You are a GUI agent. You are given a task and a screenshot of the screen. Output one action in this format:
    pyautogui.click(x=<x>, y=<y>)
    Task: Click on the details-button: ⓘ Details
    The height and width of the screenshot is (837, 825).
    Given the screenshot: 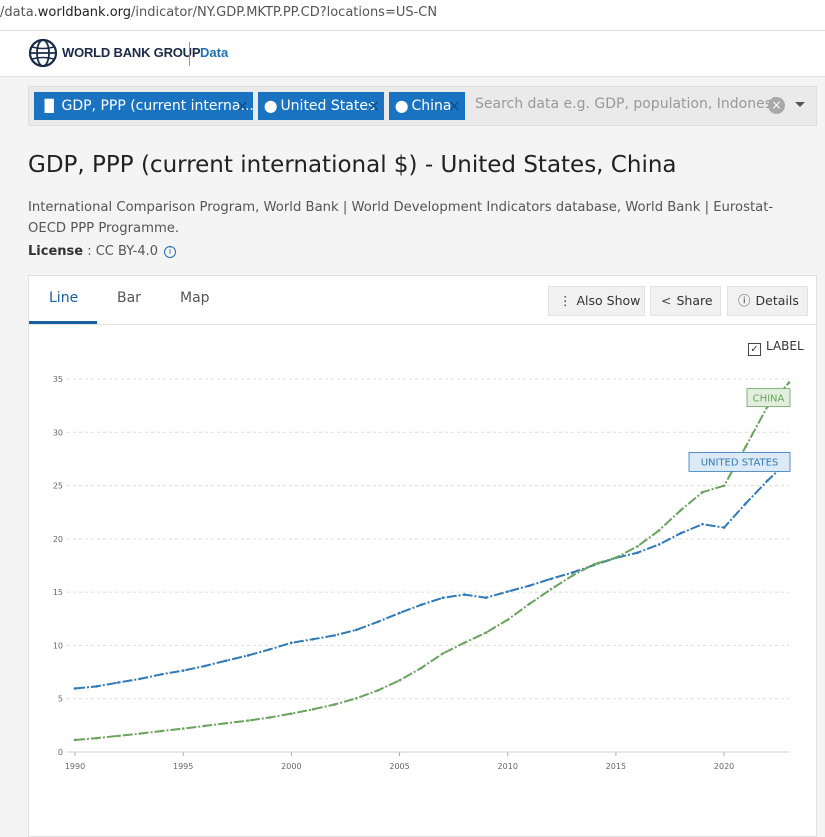 What is the action you would take?
    pyautogui.click(x=767, y=301)
    